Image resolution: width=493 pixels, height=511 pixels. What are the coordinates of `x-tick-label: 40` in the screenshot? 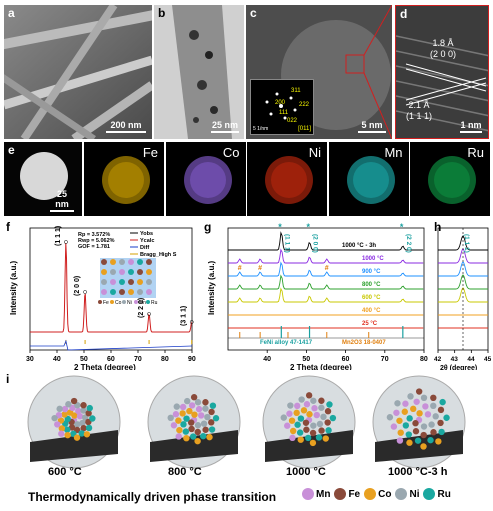 It's located at (267, 359).